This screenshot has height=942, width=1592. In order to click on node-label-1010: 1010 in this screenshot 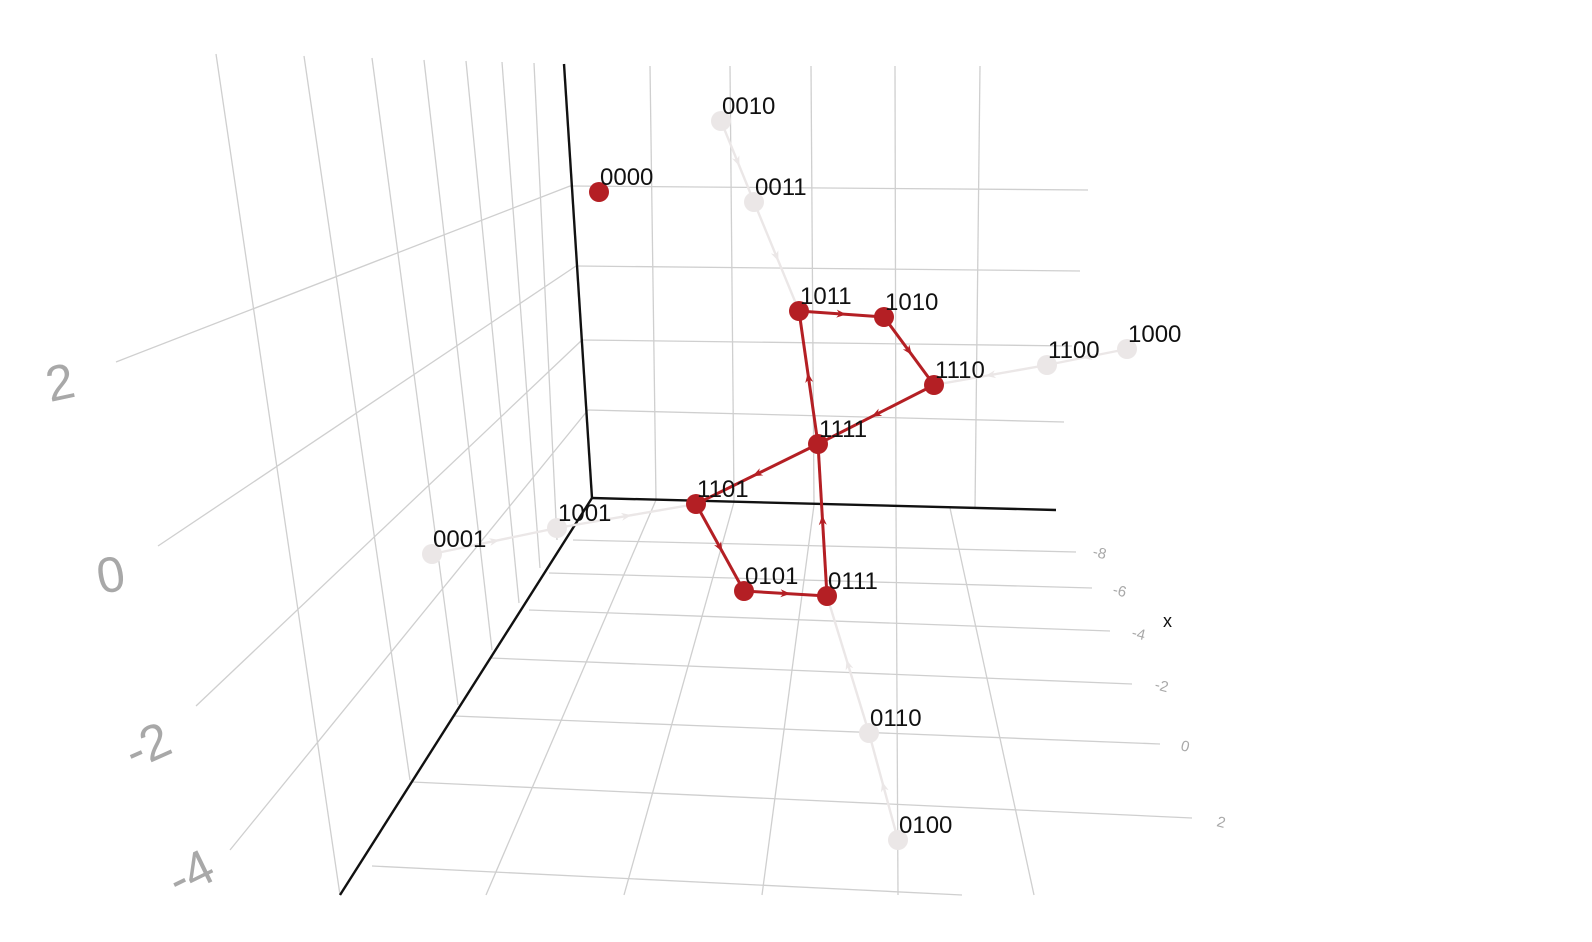, I will do `click(911, 302)`.